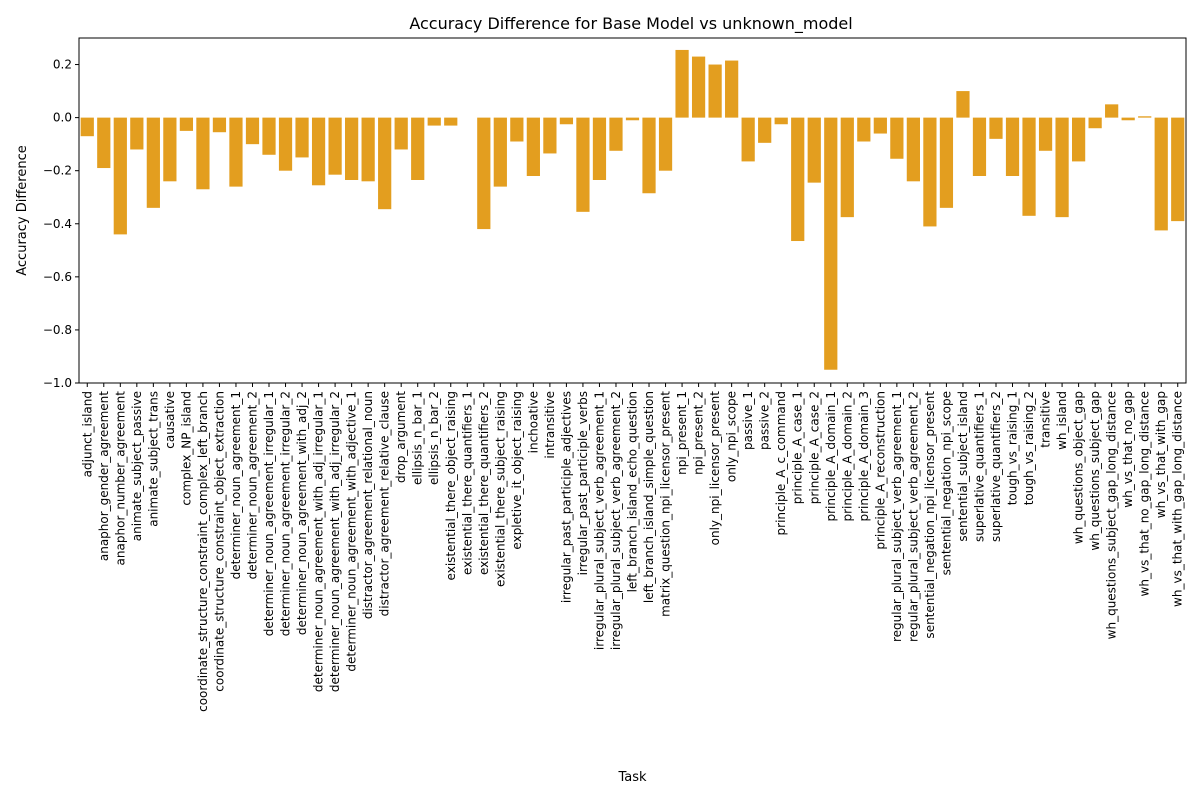 This screenshot has height=800, width=1200. Describe the element at coordinates (781, 121) in the screenshot. I see `bar-principle_A_c_command` at that location.